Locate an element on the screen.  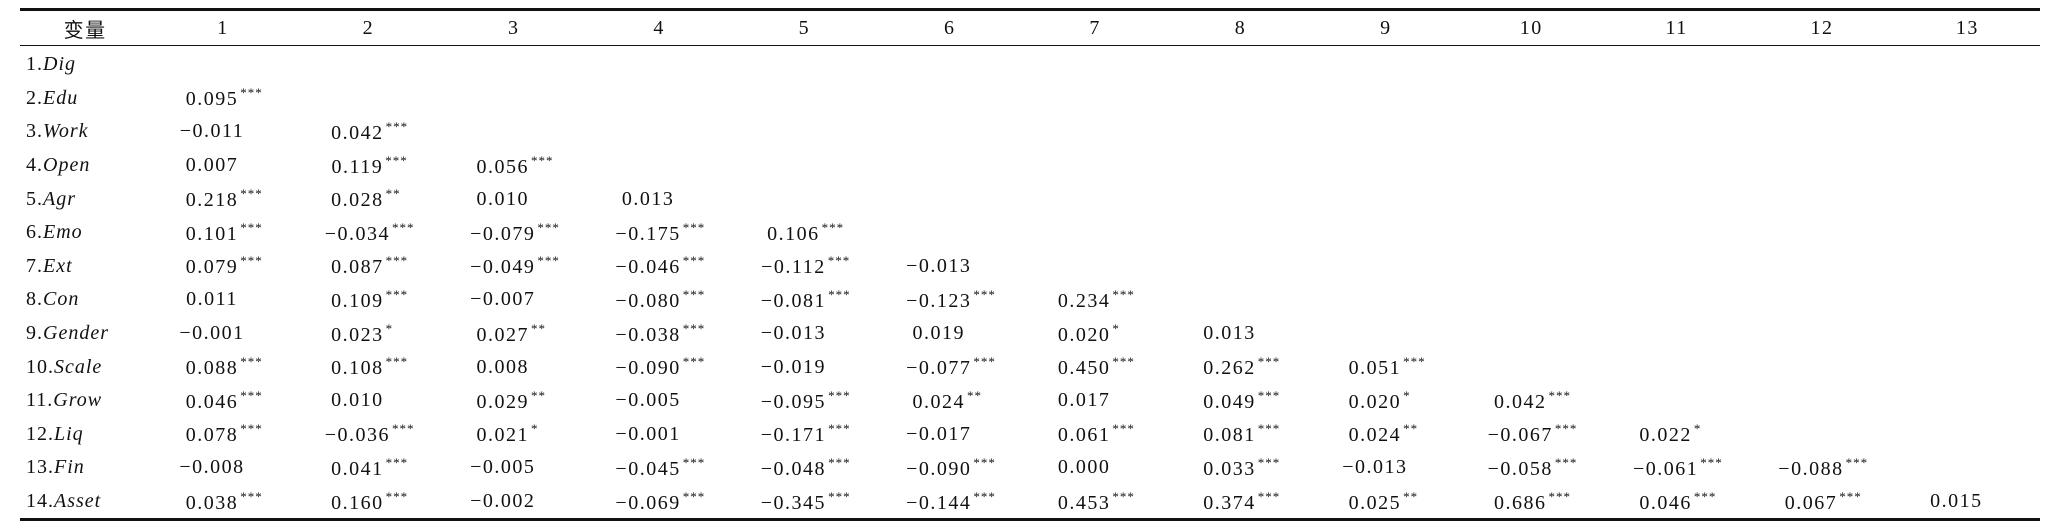
correlation-value: 0.088 is located at coordinates (212, 368).